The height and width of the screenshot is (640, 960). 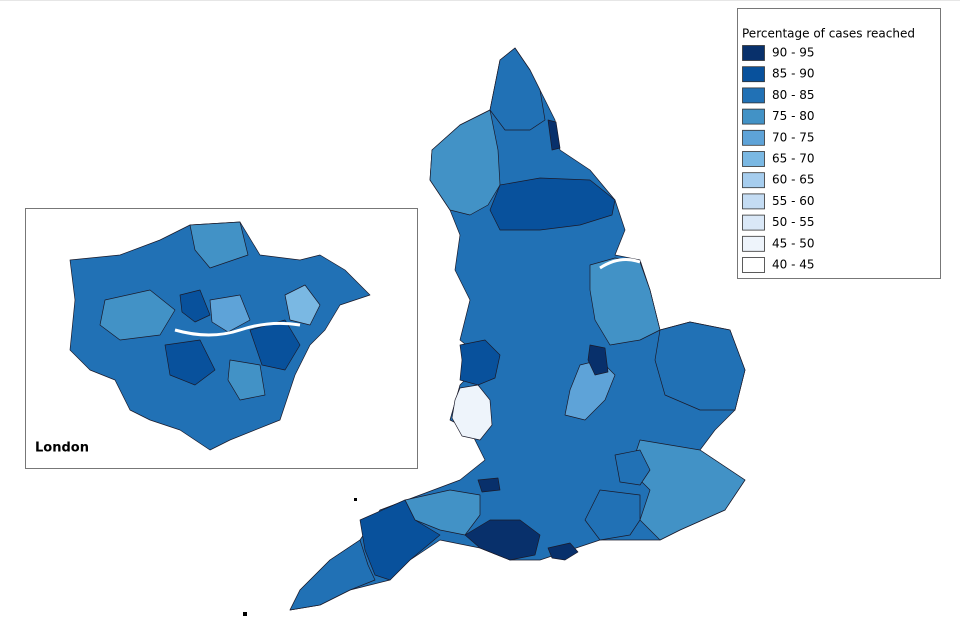 I want to click on london-map, so click(x=220, y=336).